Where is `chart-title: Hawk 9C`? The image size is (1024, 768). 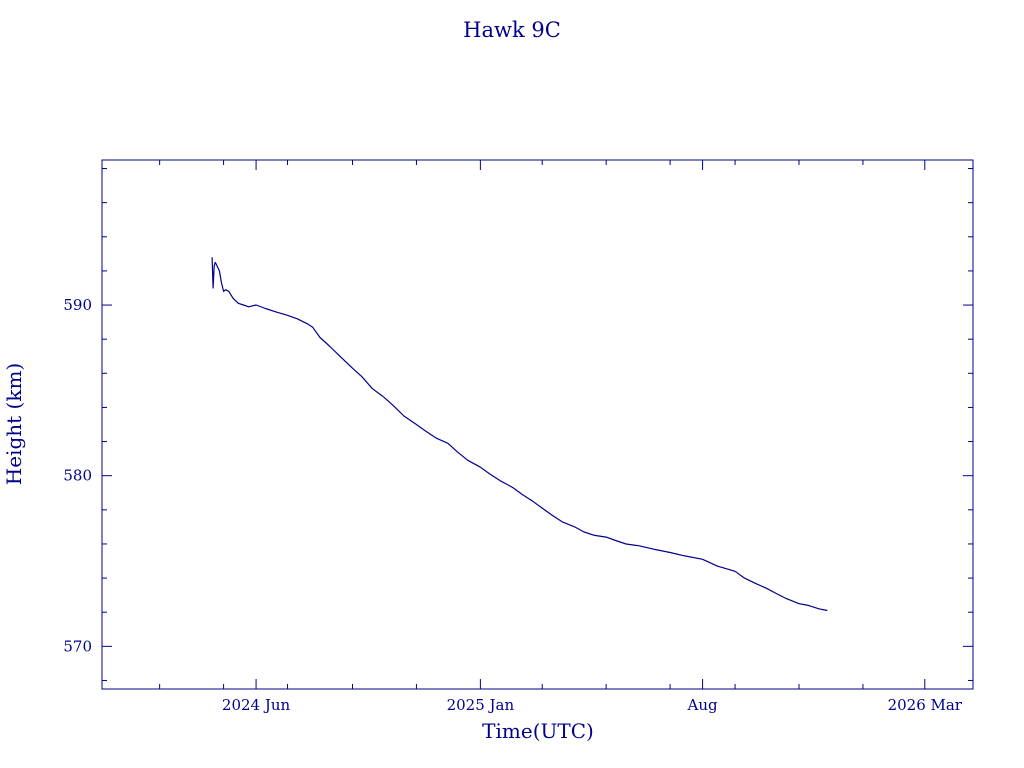
chart-title: Hawk 9C is located at coordinates (512, 30).